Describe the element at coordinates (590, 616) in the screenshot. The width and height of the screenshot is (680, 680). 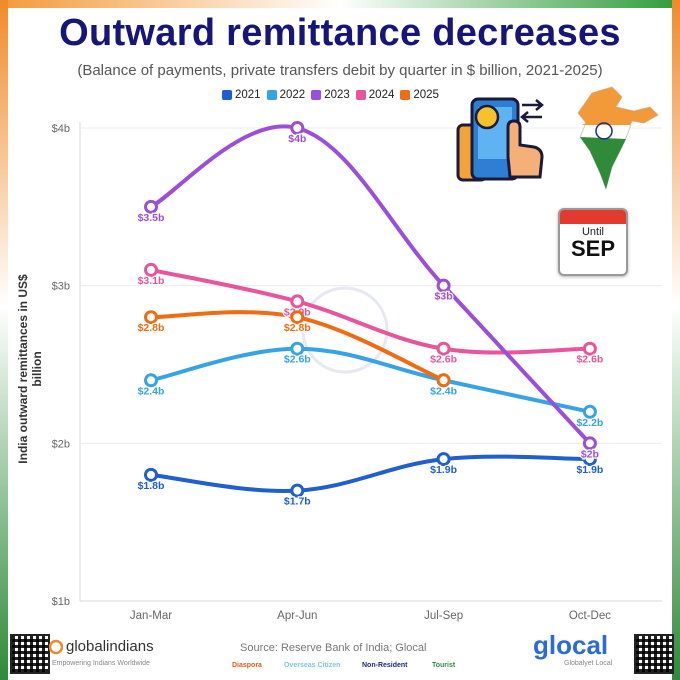
I see `x-tick-label: Oct-Dec` at that location.